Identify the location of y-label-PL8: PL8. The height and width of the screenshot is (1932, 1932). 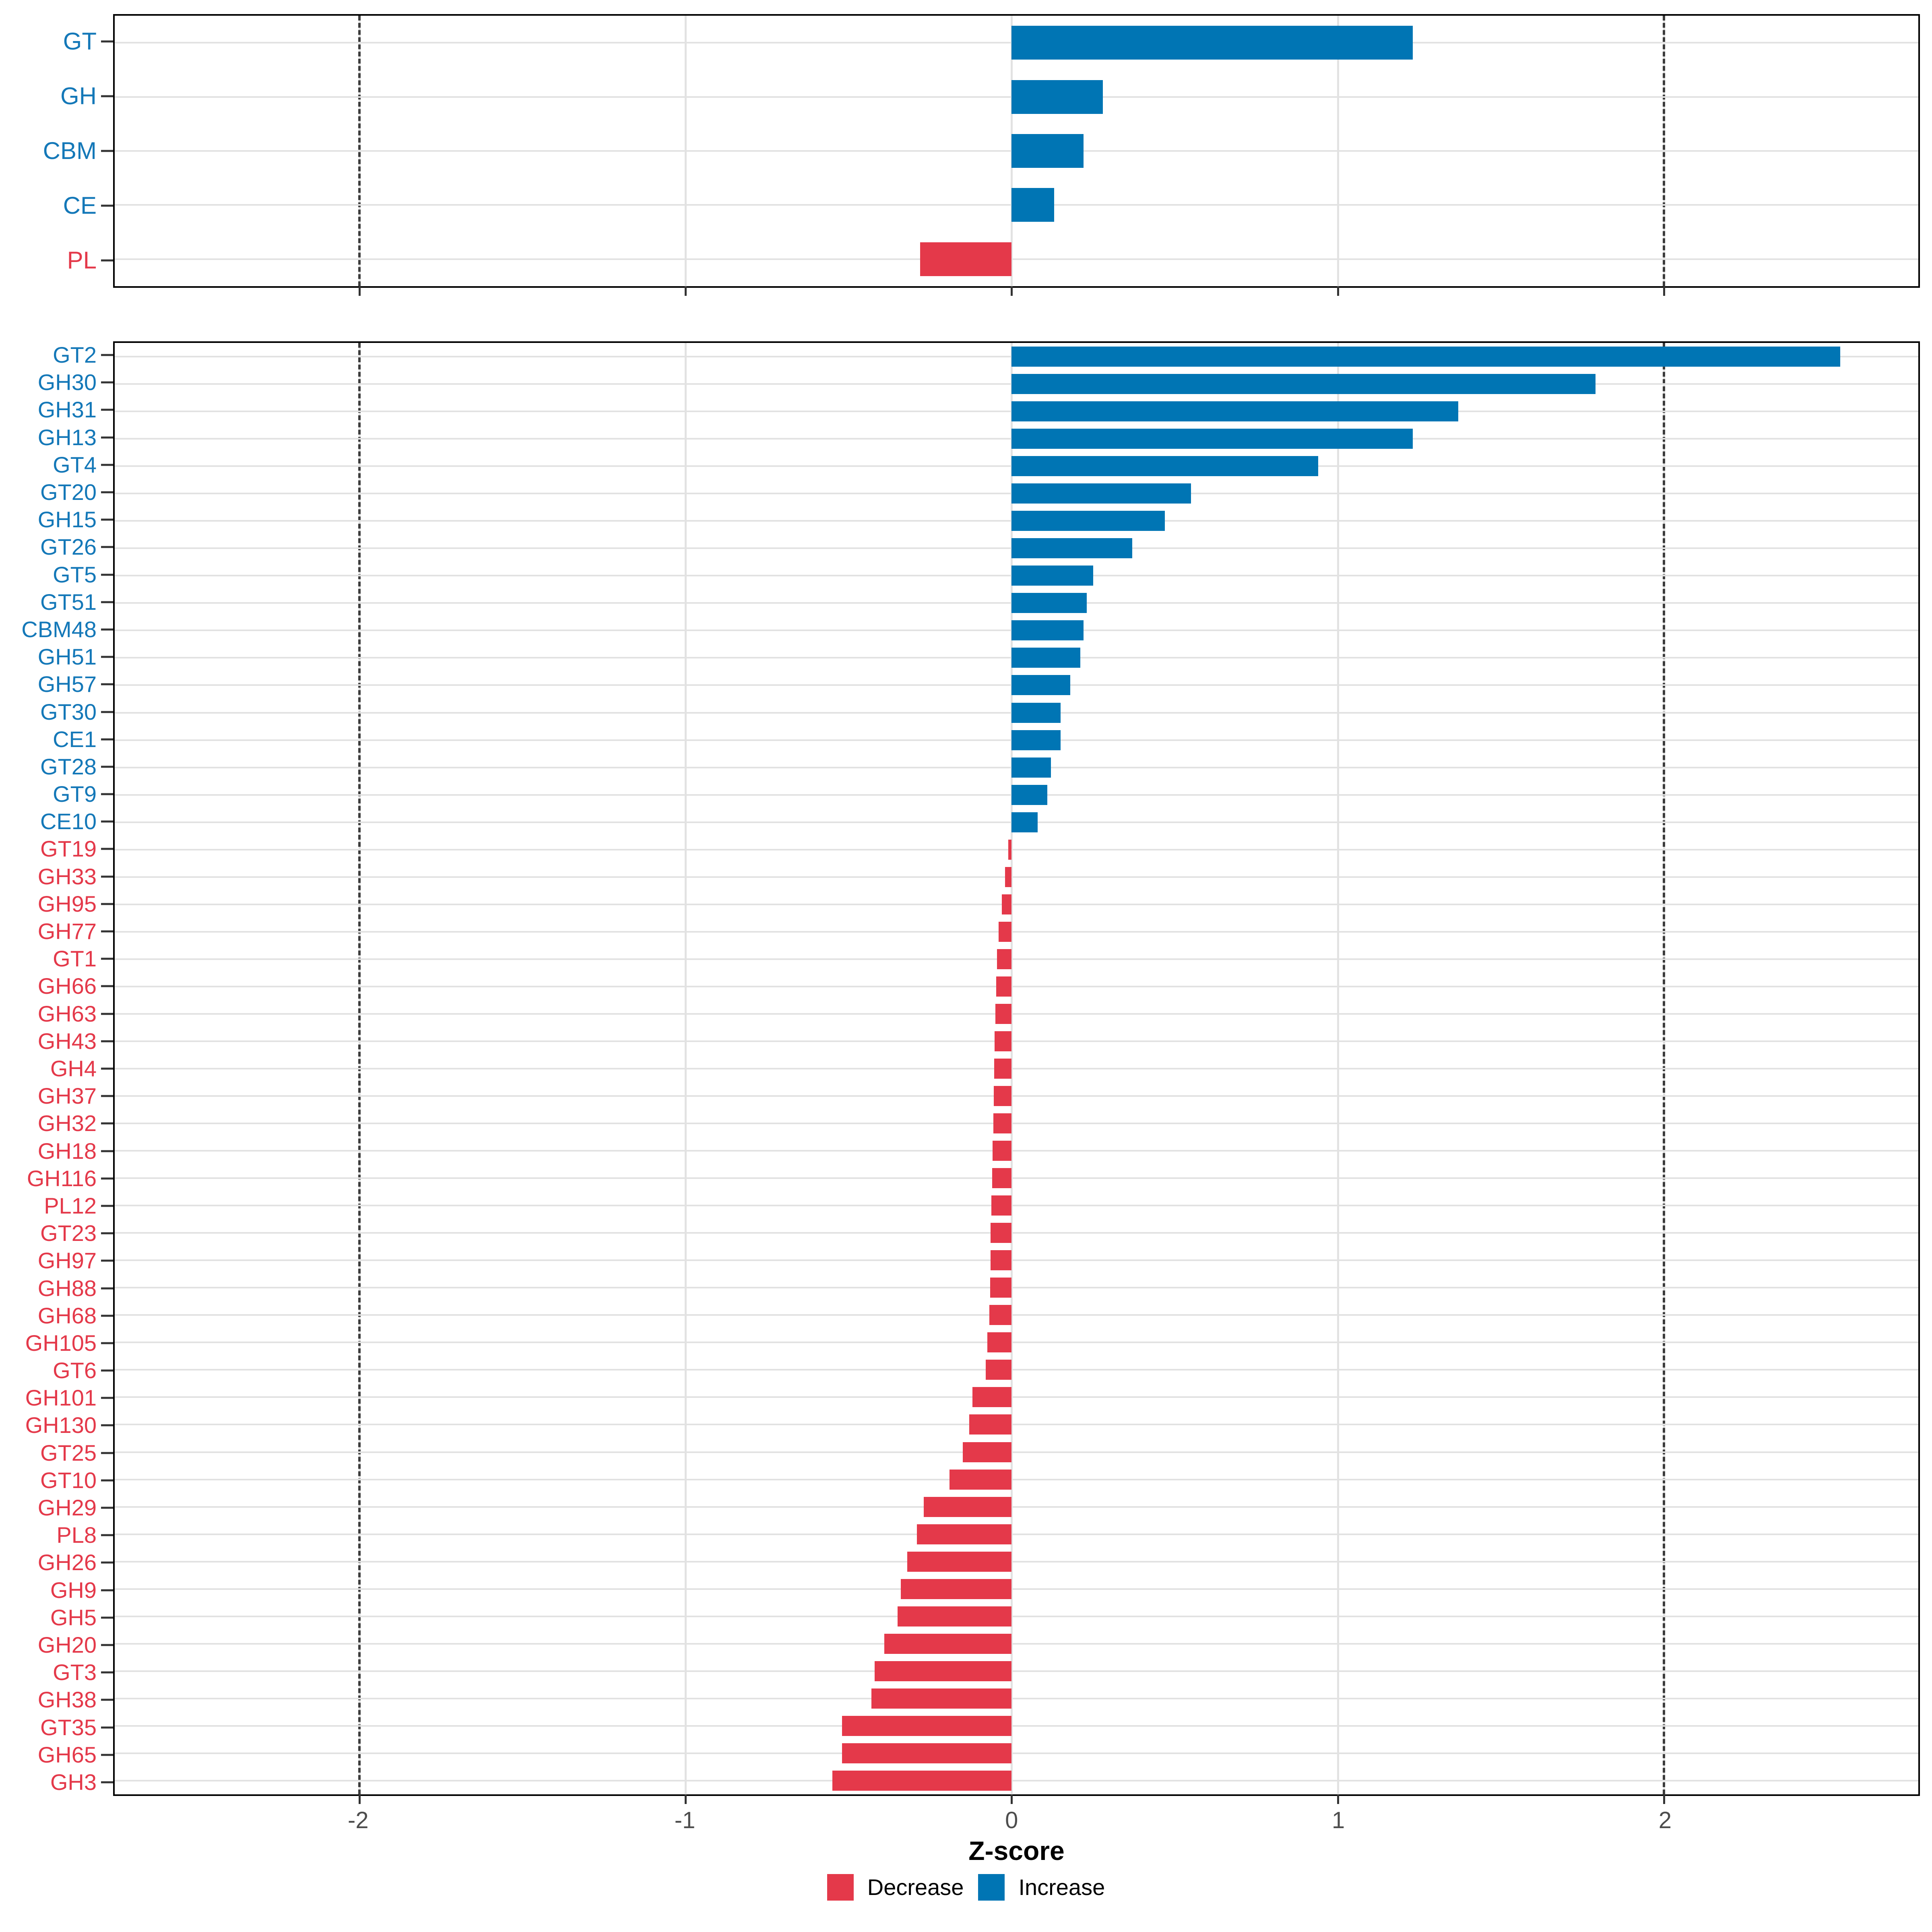
(76, 1535).